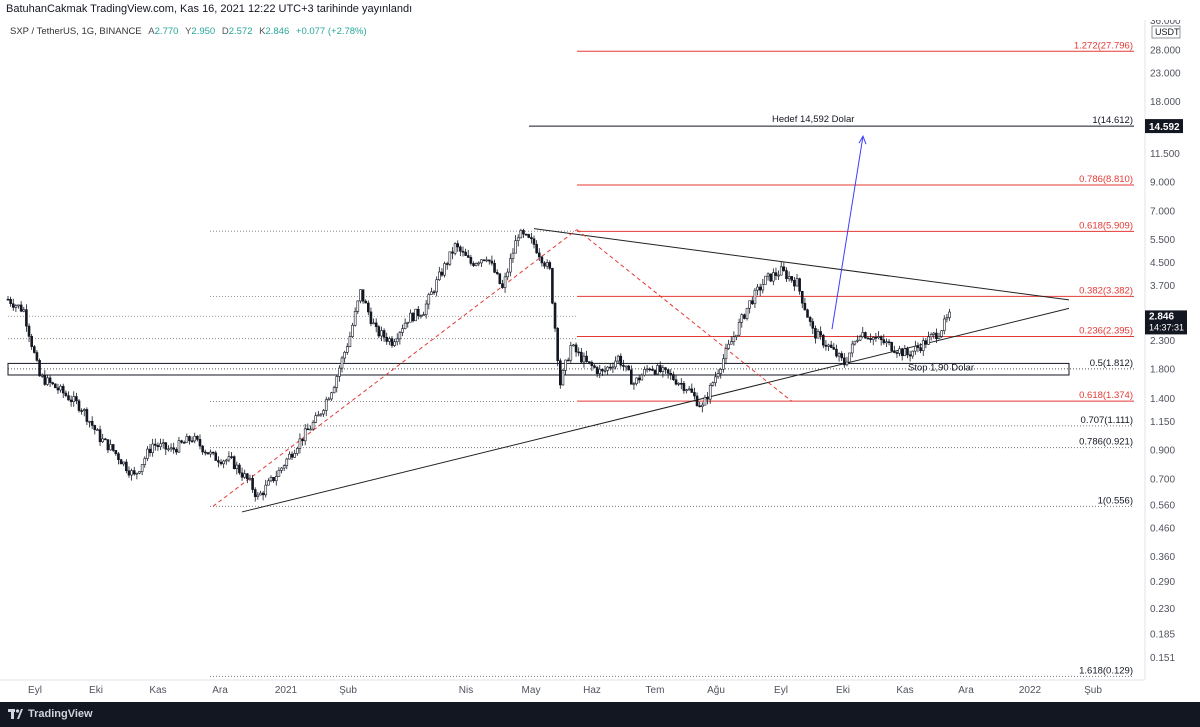 This screenshot has width=1200, height=727. What do you see at coordinates (16, 714) in the screenshot?
I see `tradingview-logo-icon` at bounding box center [16, 714].